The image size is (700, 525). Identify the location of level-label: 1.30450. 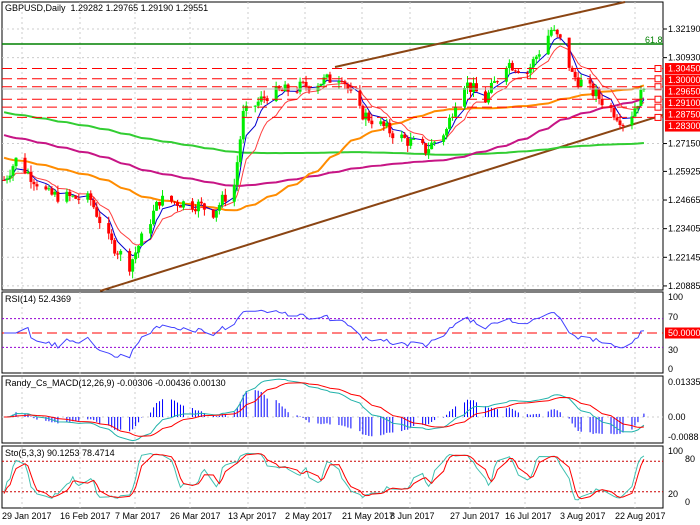
(684, 69).